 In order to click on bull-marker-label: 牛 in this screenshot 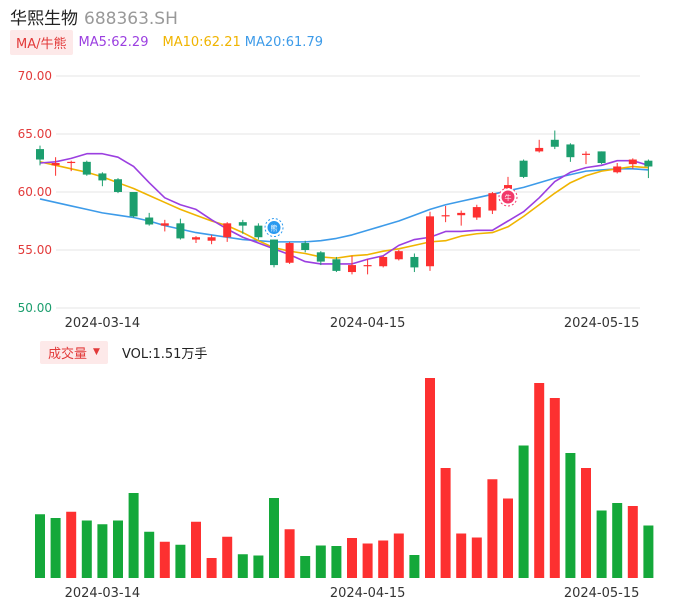, I will do `click(508, 197)`.